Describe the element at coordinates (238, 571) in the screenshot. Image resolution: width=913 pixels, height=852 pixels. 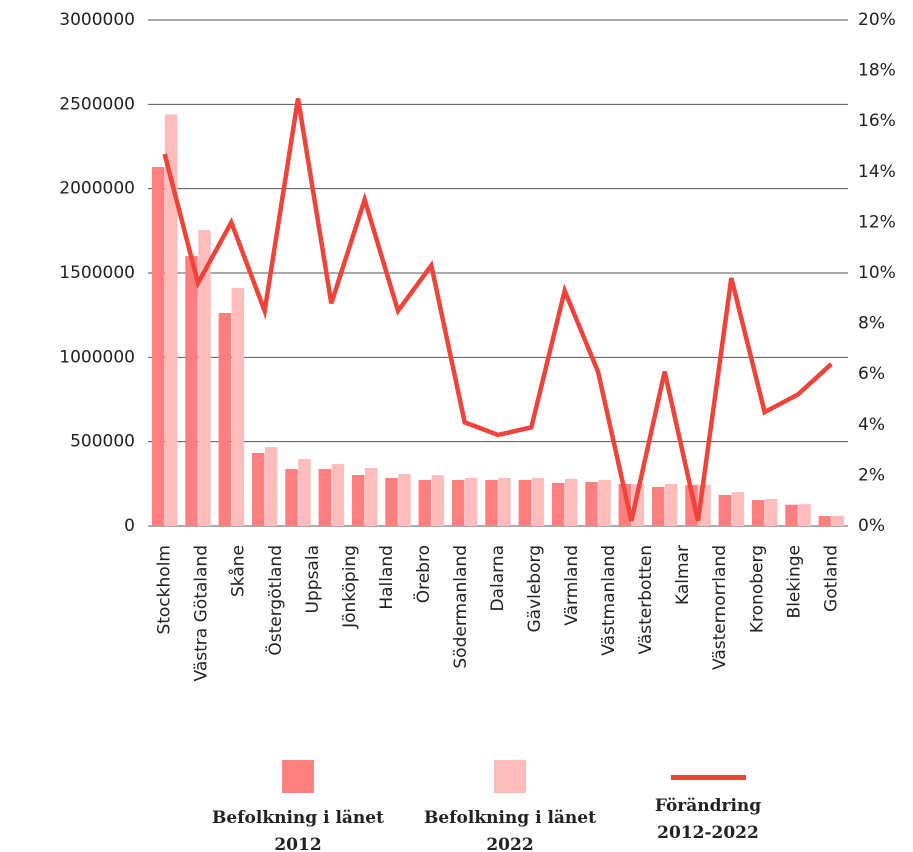
I see `x-tick-label: Skåne` at that location.